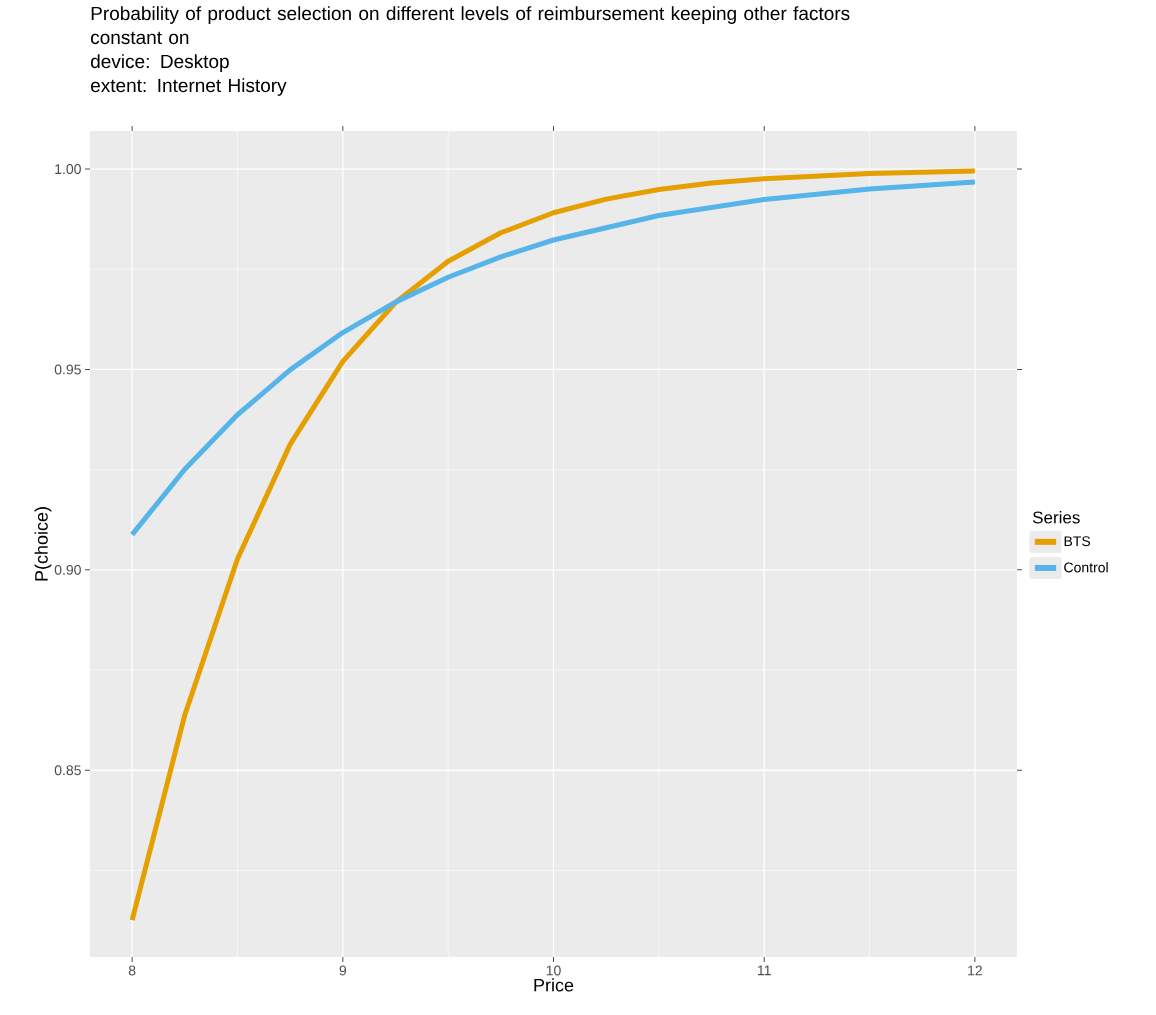 The height and width of the screenshot is (1015, 1156). I want to click on legend-label: BTS, so click(1077, 541).